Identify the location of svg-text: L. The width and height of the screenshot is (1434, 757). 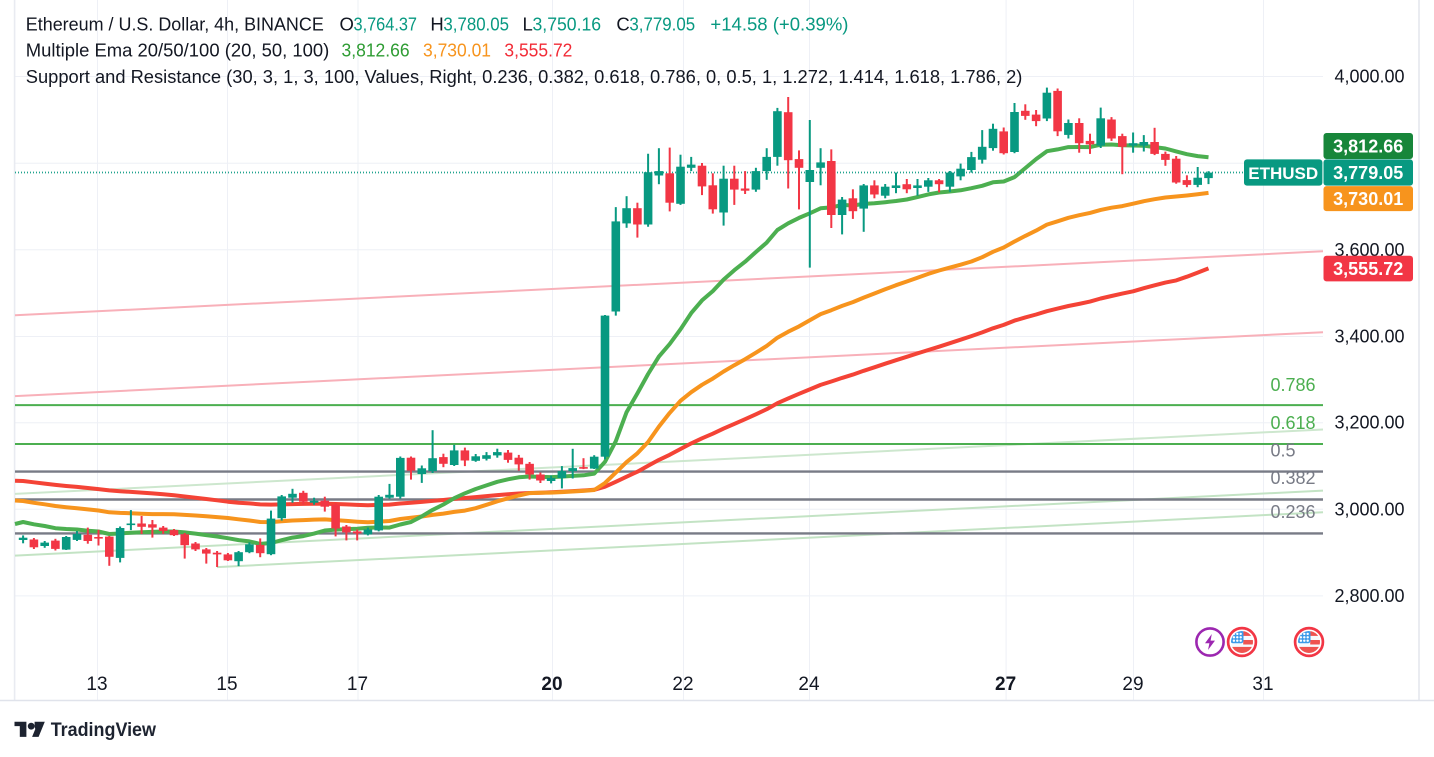
(528, 23).